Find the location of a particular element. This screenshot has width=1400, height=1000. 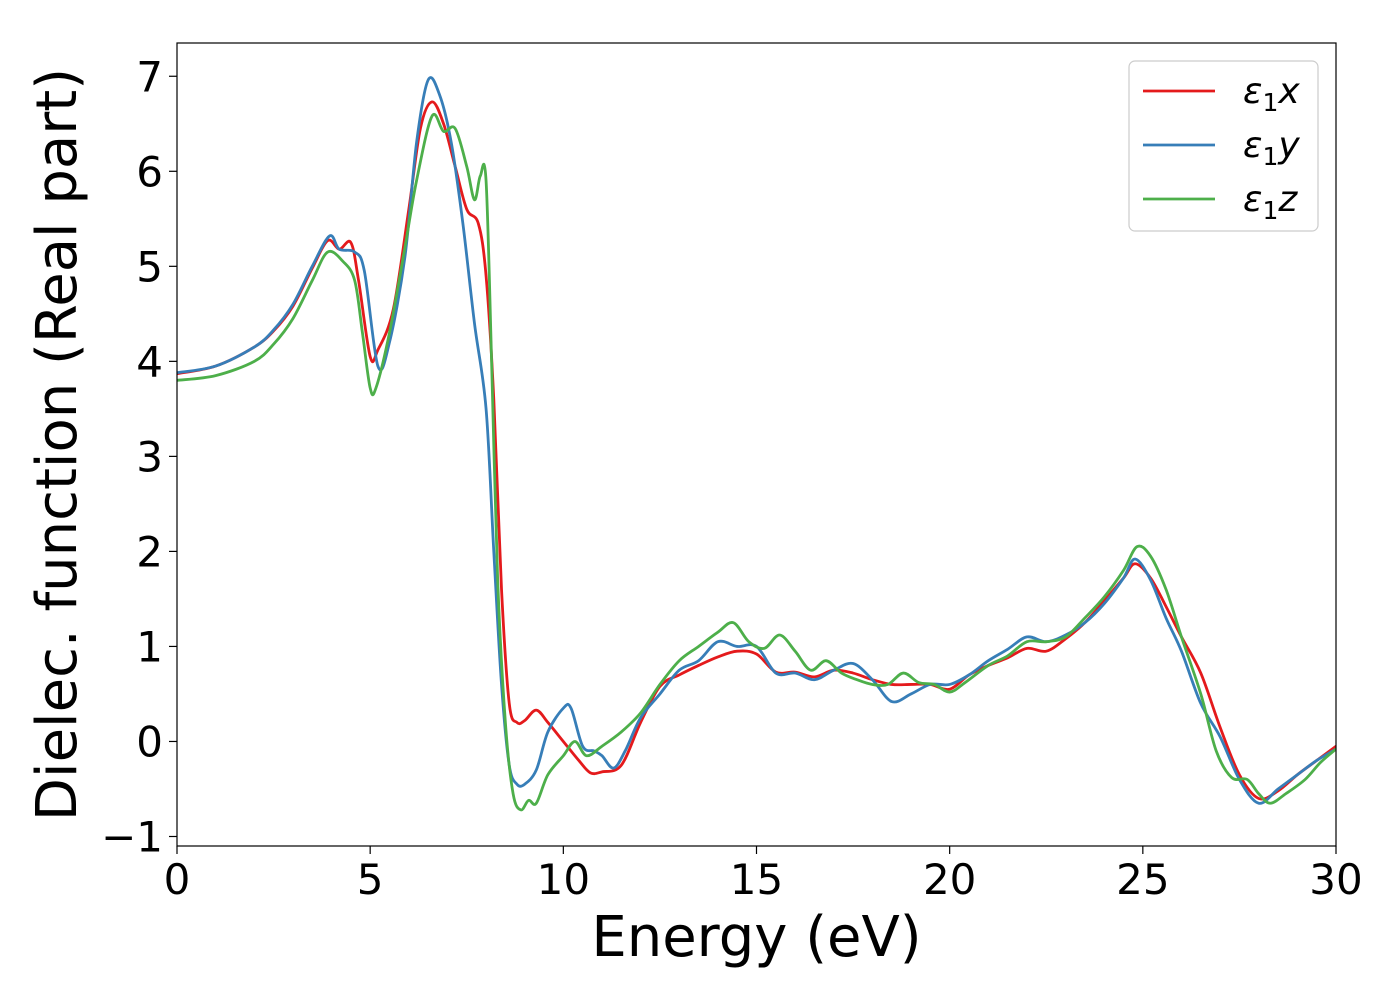

y-tick-label: 3 is located at coordinates (149, 456).